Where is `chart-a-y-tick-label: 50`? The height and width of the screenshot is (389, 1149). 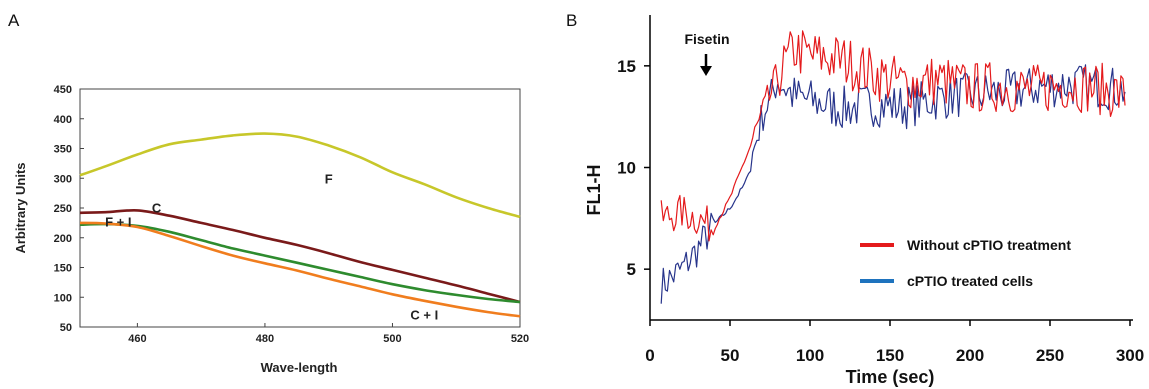
chart-a-y-tick-label: 50 is located at coordinates (66, 328).